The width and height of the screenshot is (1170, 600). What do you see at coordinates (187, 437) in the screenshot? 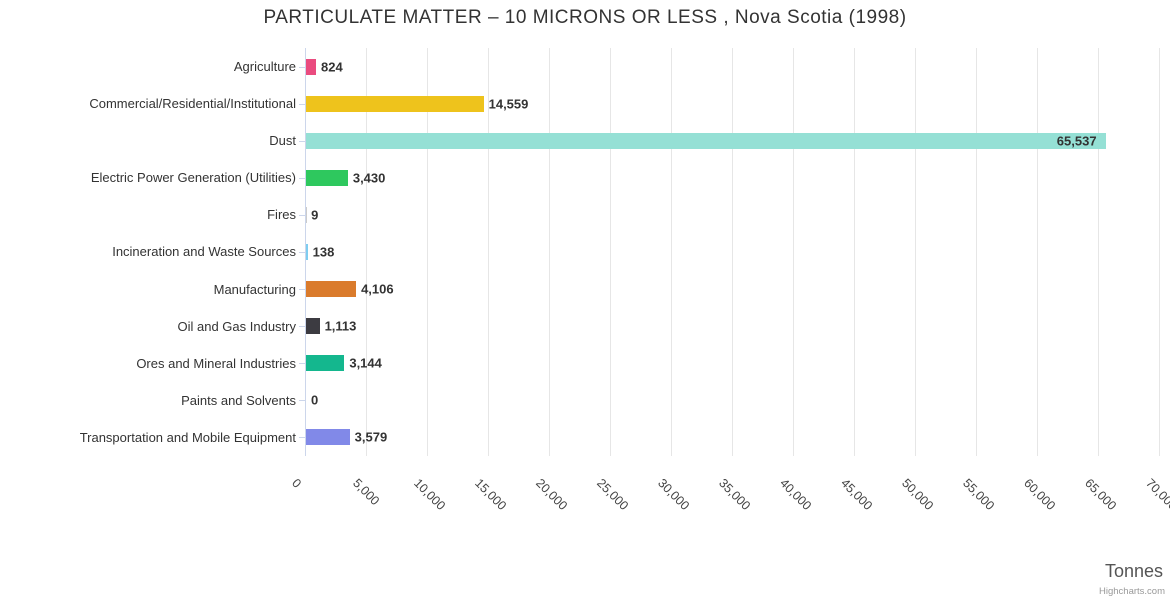
I see `category-label: Transportation and Mobile Equipment` at bounding box center [187, 437].